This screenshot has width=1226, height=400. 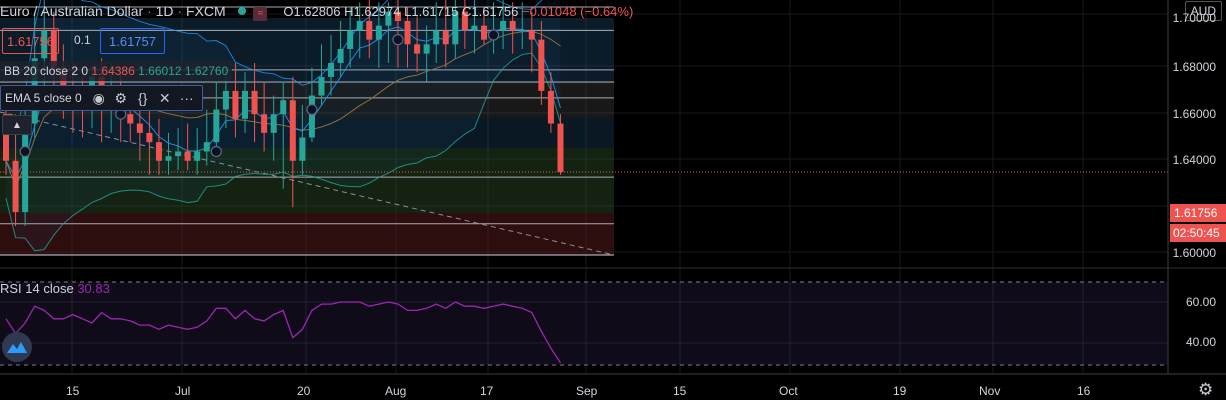 I want to click on currency-label: AUD, so click(x=1203, y=11).